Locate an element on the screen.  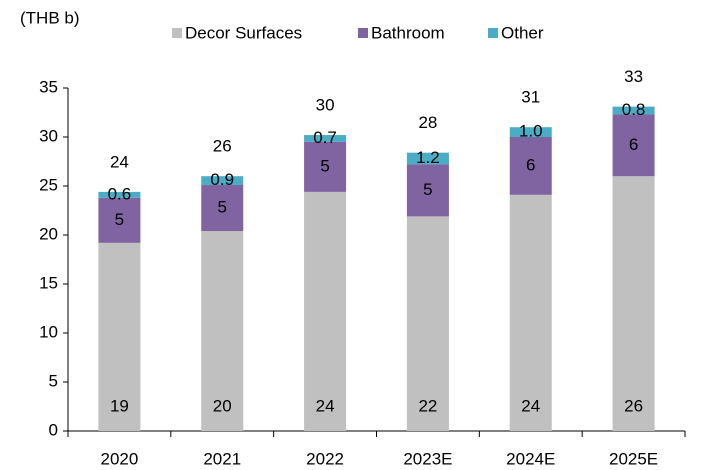
x-tick-label: 2025E is located at coordinates (633, 458).